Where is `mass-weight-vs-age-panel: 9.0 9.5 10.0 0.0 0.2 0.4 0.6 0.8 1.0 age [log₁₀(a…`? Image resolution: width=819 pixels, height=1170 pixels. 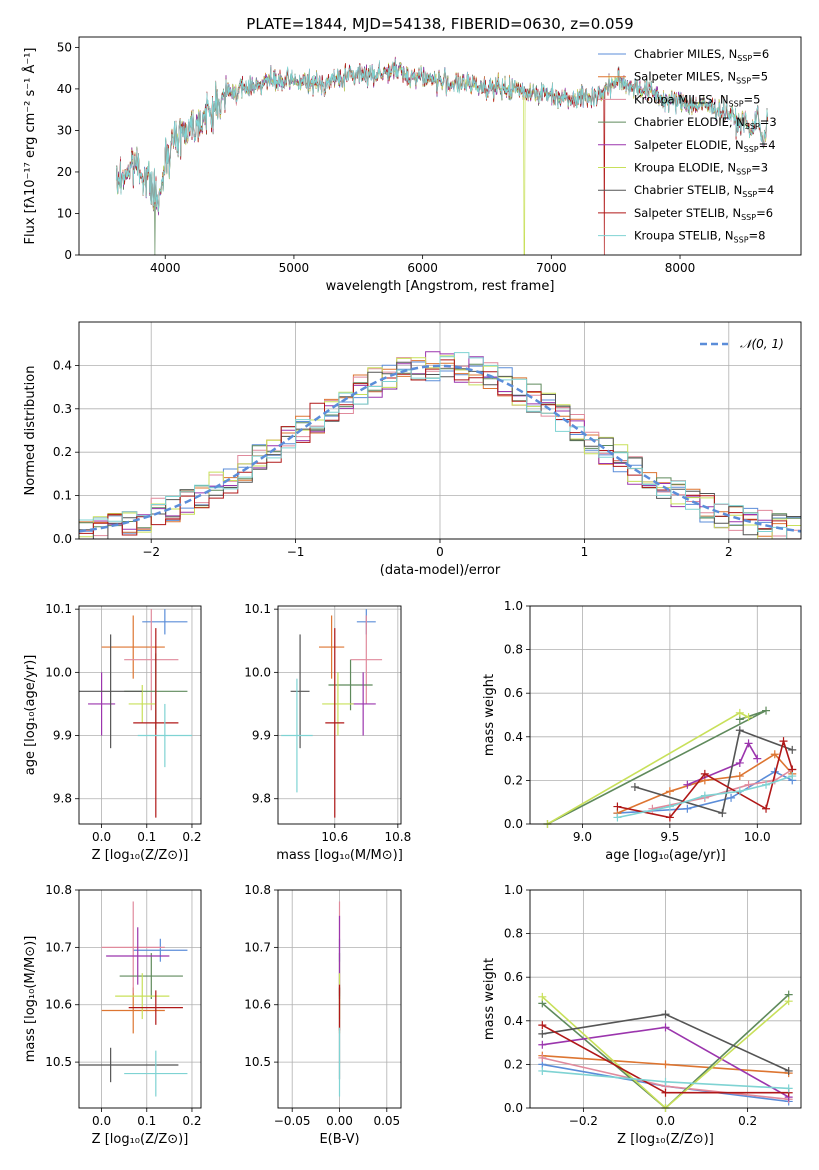
mass-weight-vs-age-panel: 9.0 9.5 10.0 0.0 0.2 0.4 0.6 0.8 1.0 age [log₁₀(a… is located at coordinates (642, 731).